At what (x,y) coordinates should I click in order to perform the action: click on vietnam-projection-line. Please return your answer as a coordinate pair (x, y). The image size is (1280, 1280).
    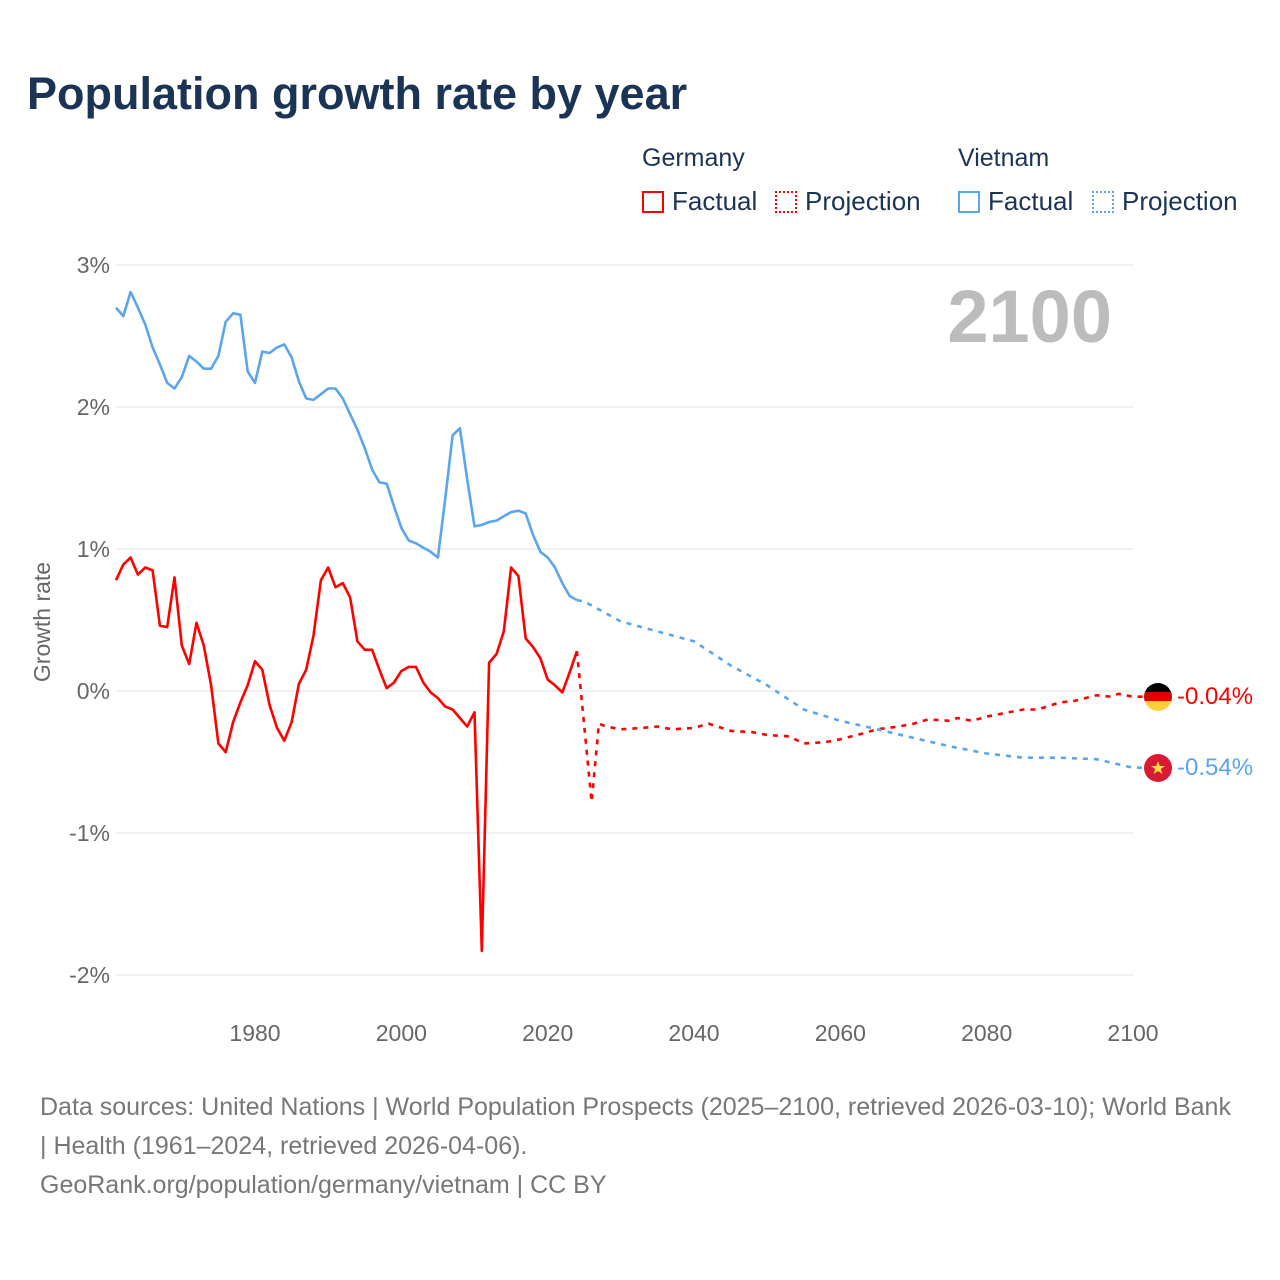
    Looking at the image, I should click on (860, 683).